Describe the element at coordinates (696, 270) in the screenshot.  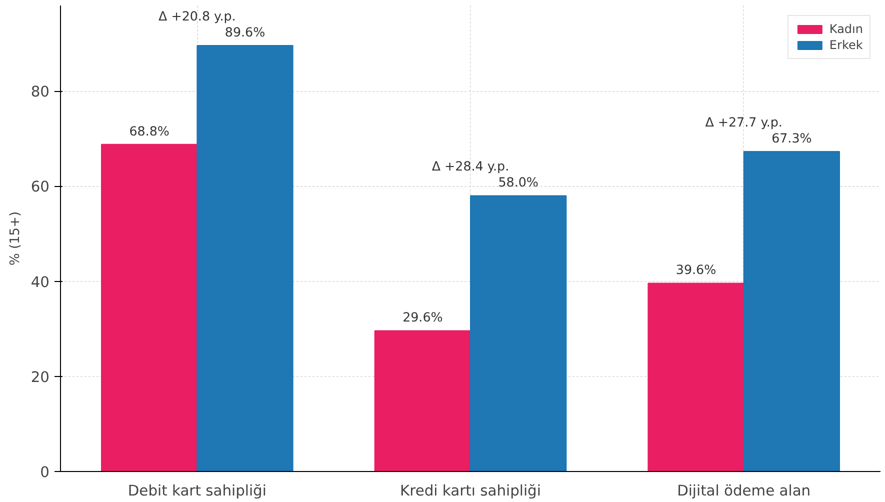
I see `text: 39.6%` at that location.